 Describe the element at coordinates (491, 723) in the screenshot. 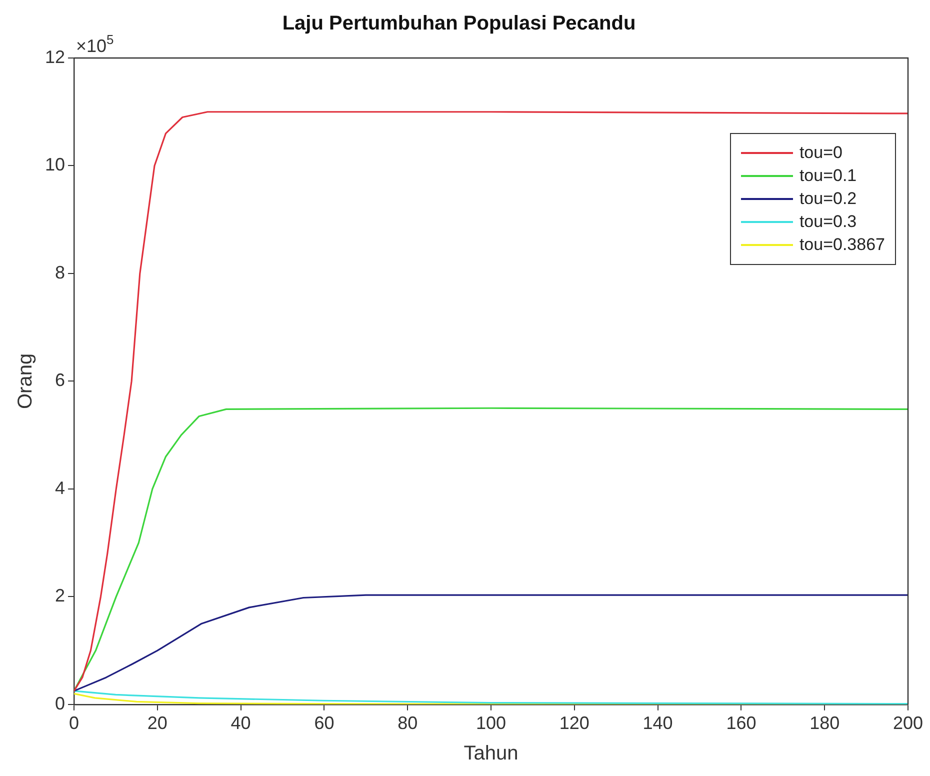

I see `x-tick-label: 100` at that location.